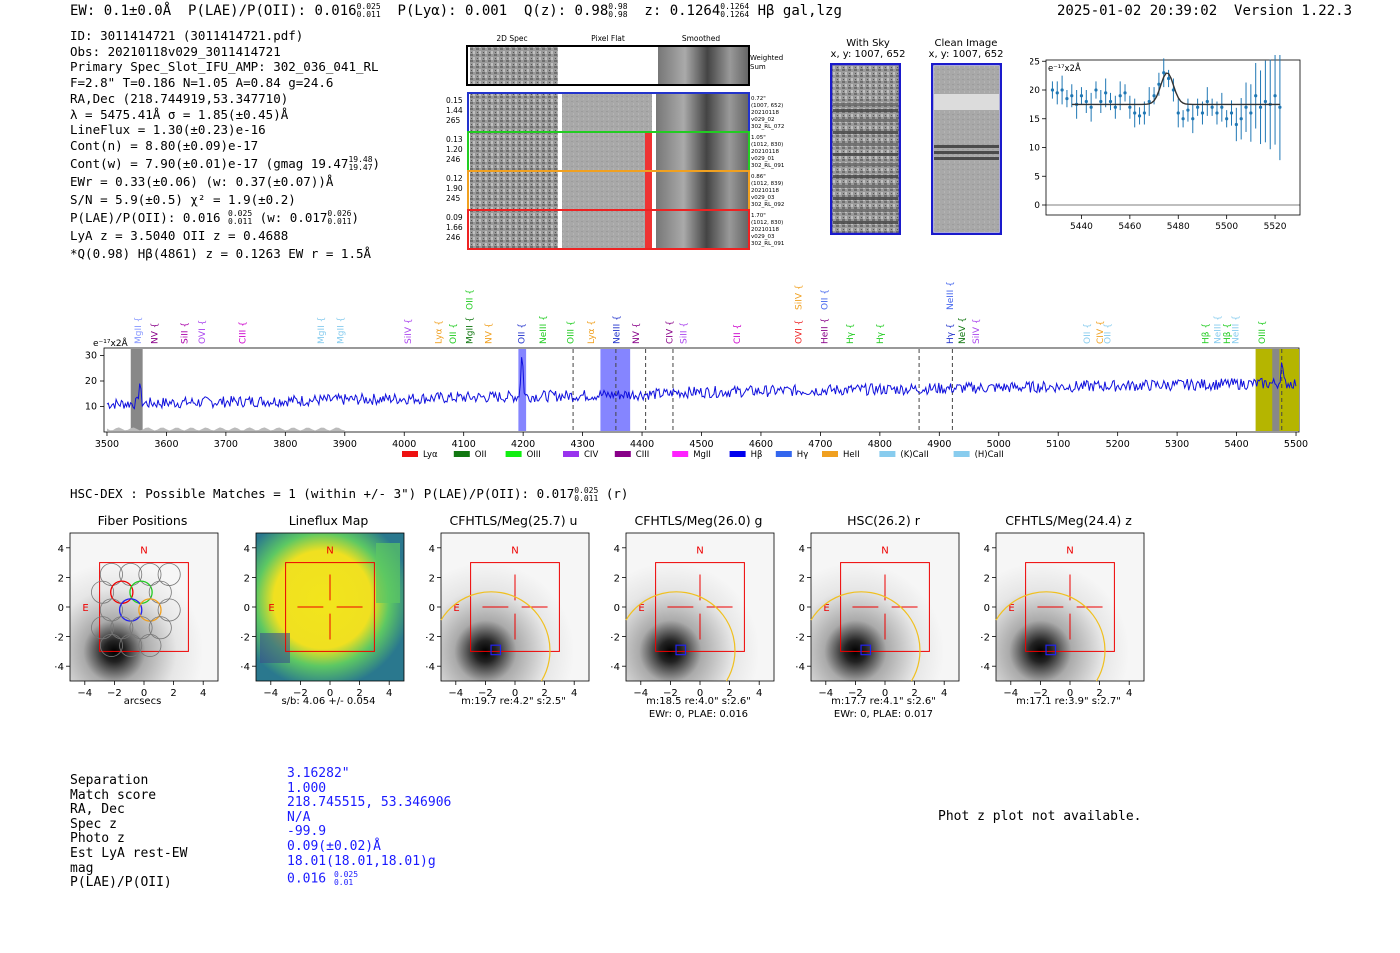 This screenshot has height=953, width=1400. Describe the element at coordinates (767, 127) in the screenshot. I see `cutout-right-label: 302_RL_072` at that location.